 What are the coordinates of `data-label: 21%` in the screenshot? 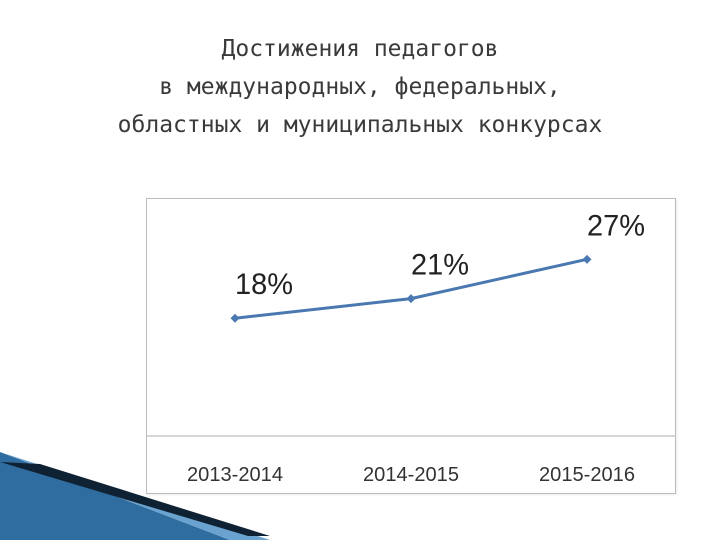 It's located at (440, 265).